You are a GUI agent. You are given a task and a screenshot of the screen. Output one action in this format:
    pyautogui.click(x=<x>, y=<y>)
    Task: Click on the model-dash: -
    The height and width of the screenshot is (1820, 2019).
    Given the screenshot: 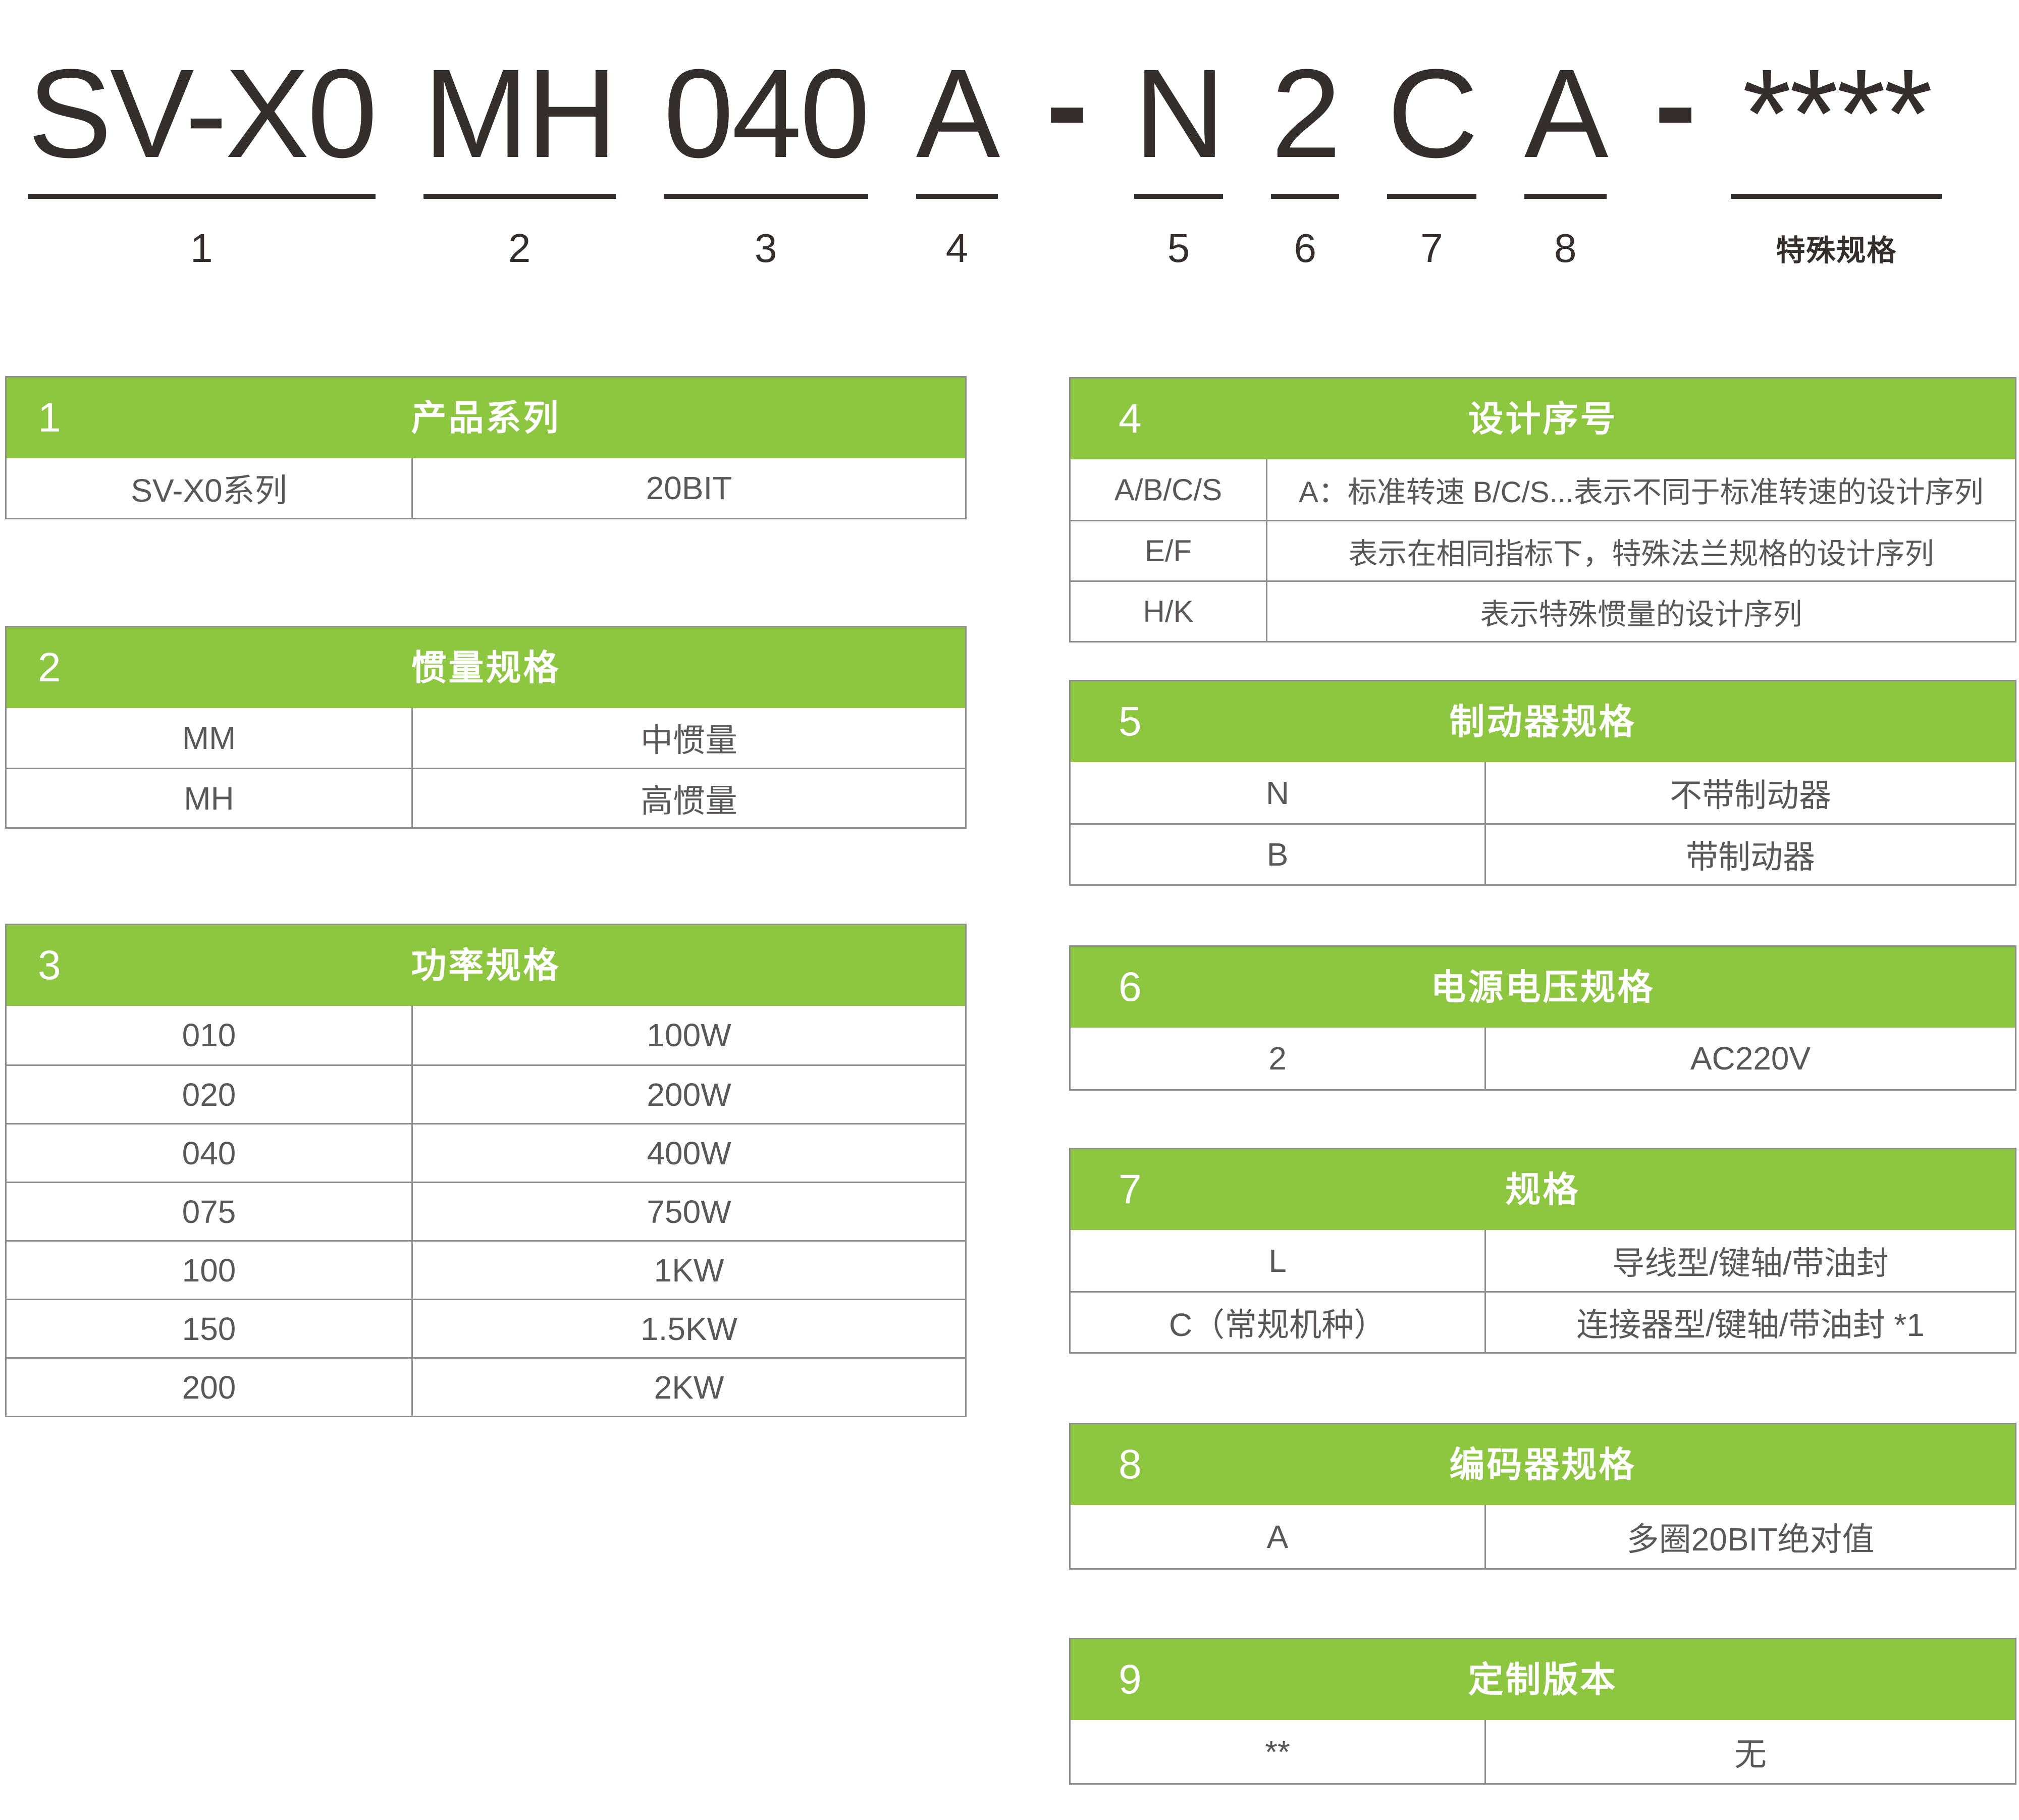 What is the action you would take?
    pyautogui.click(x=1067, y=134)
    